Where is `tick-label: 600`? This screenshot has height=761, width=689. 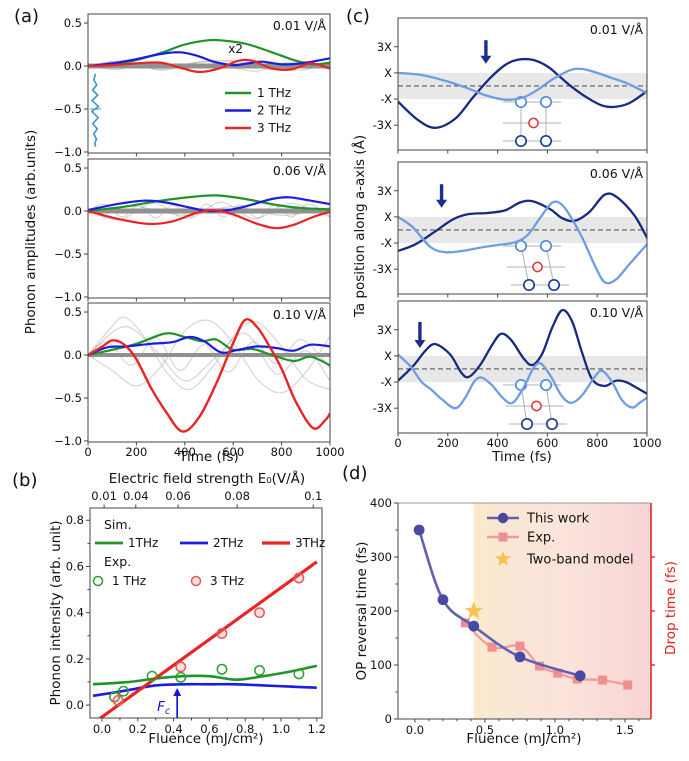 tick-label: 600 is located at coordinates (233, 452).